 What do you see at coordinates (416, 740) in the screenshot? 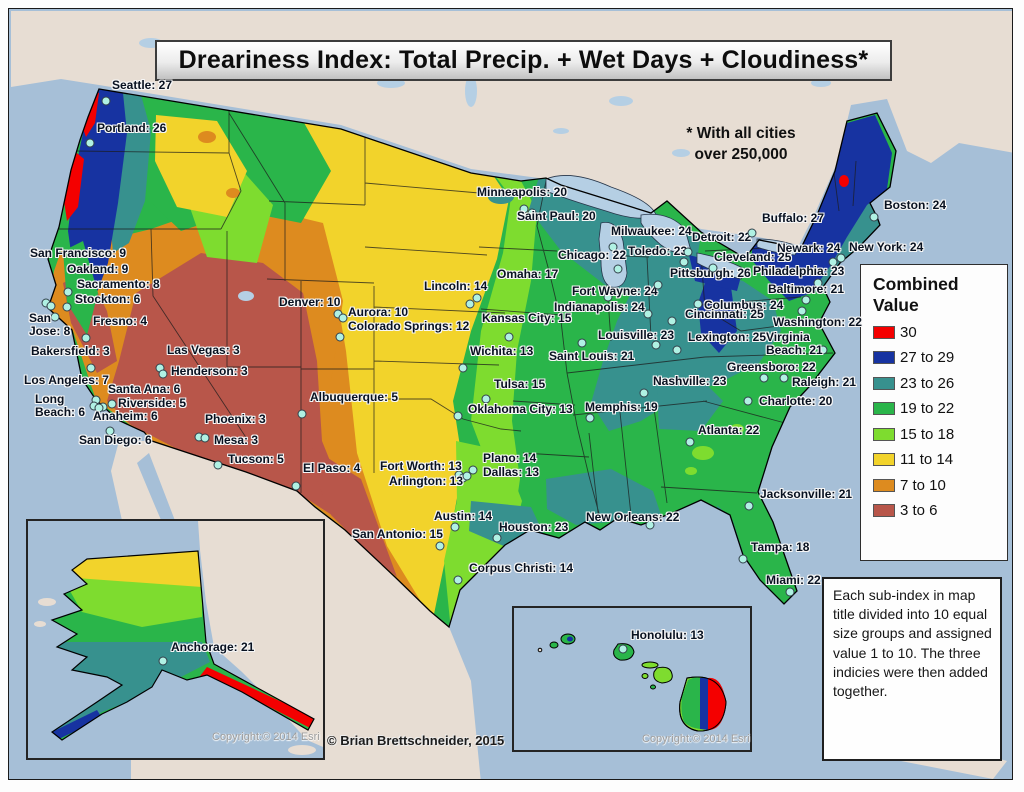
I see `author-credit: © Brian Brettschneider, 2015` at bounding box center [416, 740].